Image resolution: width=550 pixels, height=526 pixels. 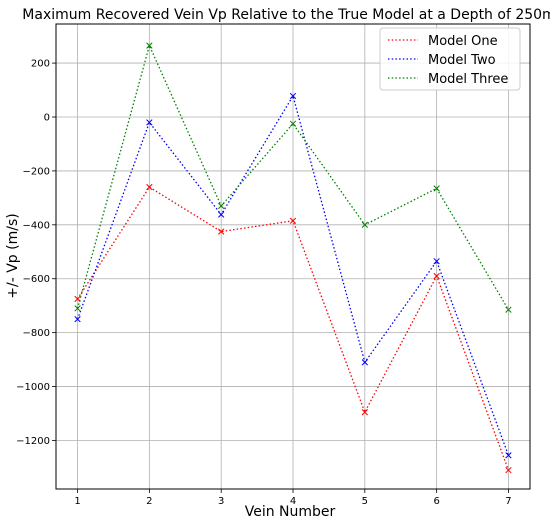 I want to click on x-tick-label: 5, so click(x=365, y=501).